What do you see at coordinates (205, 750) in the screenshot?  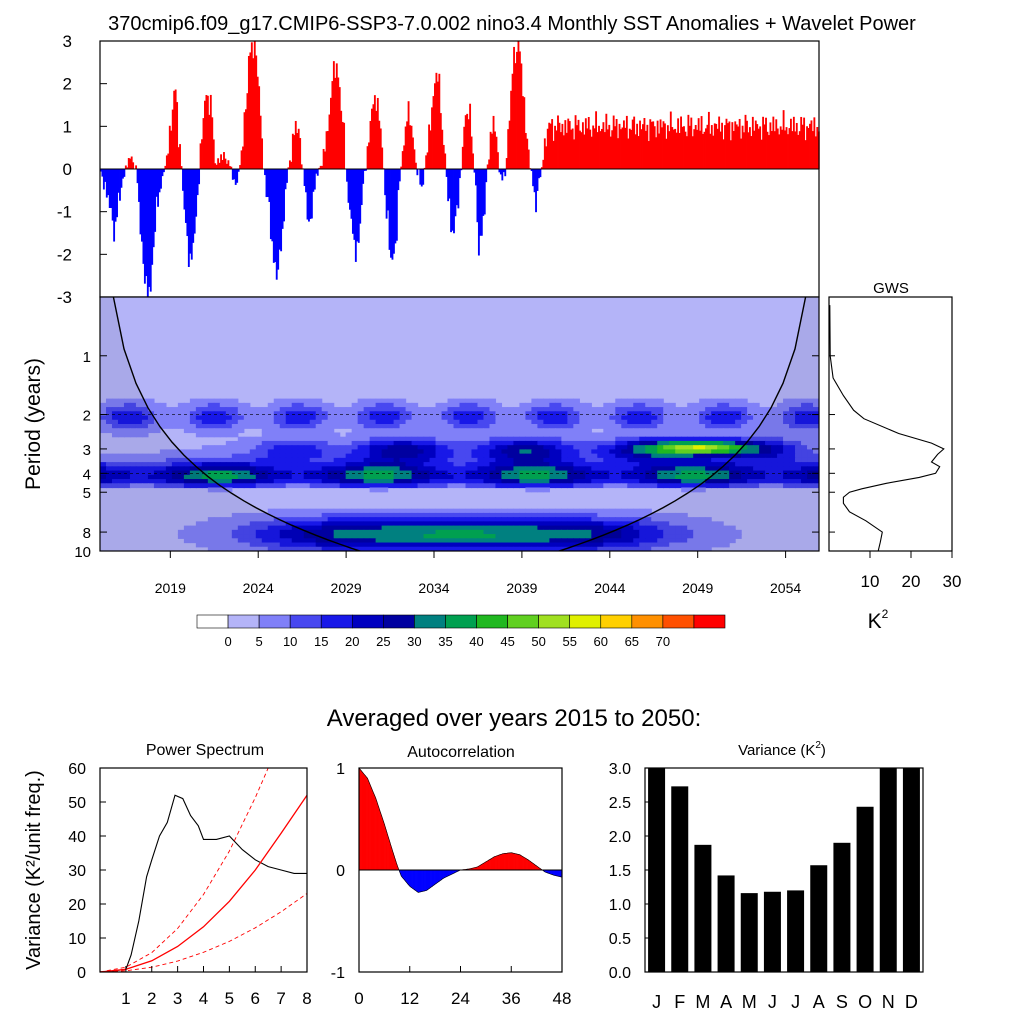 I see `power-spectrum-title: Power Spectrum` at bounding box center [205, 750].